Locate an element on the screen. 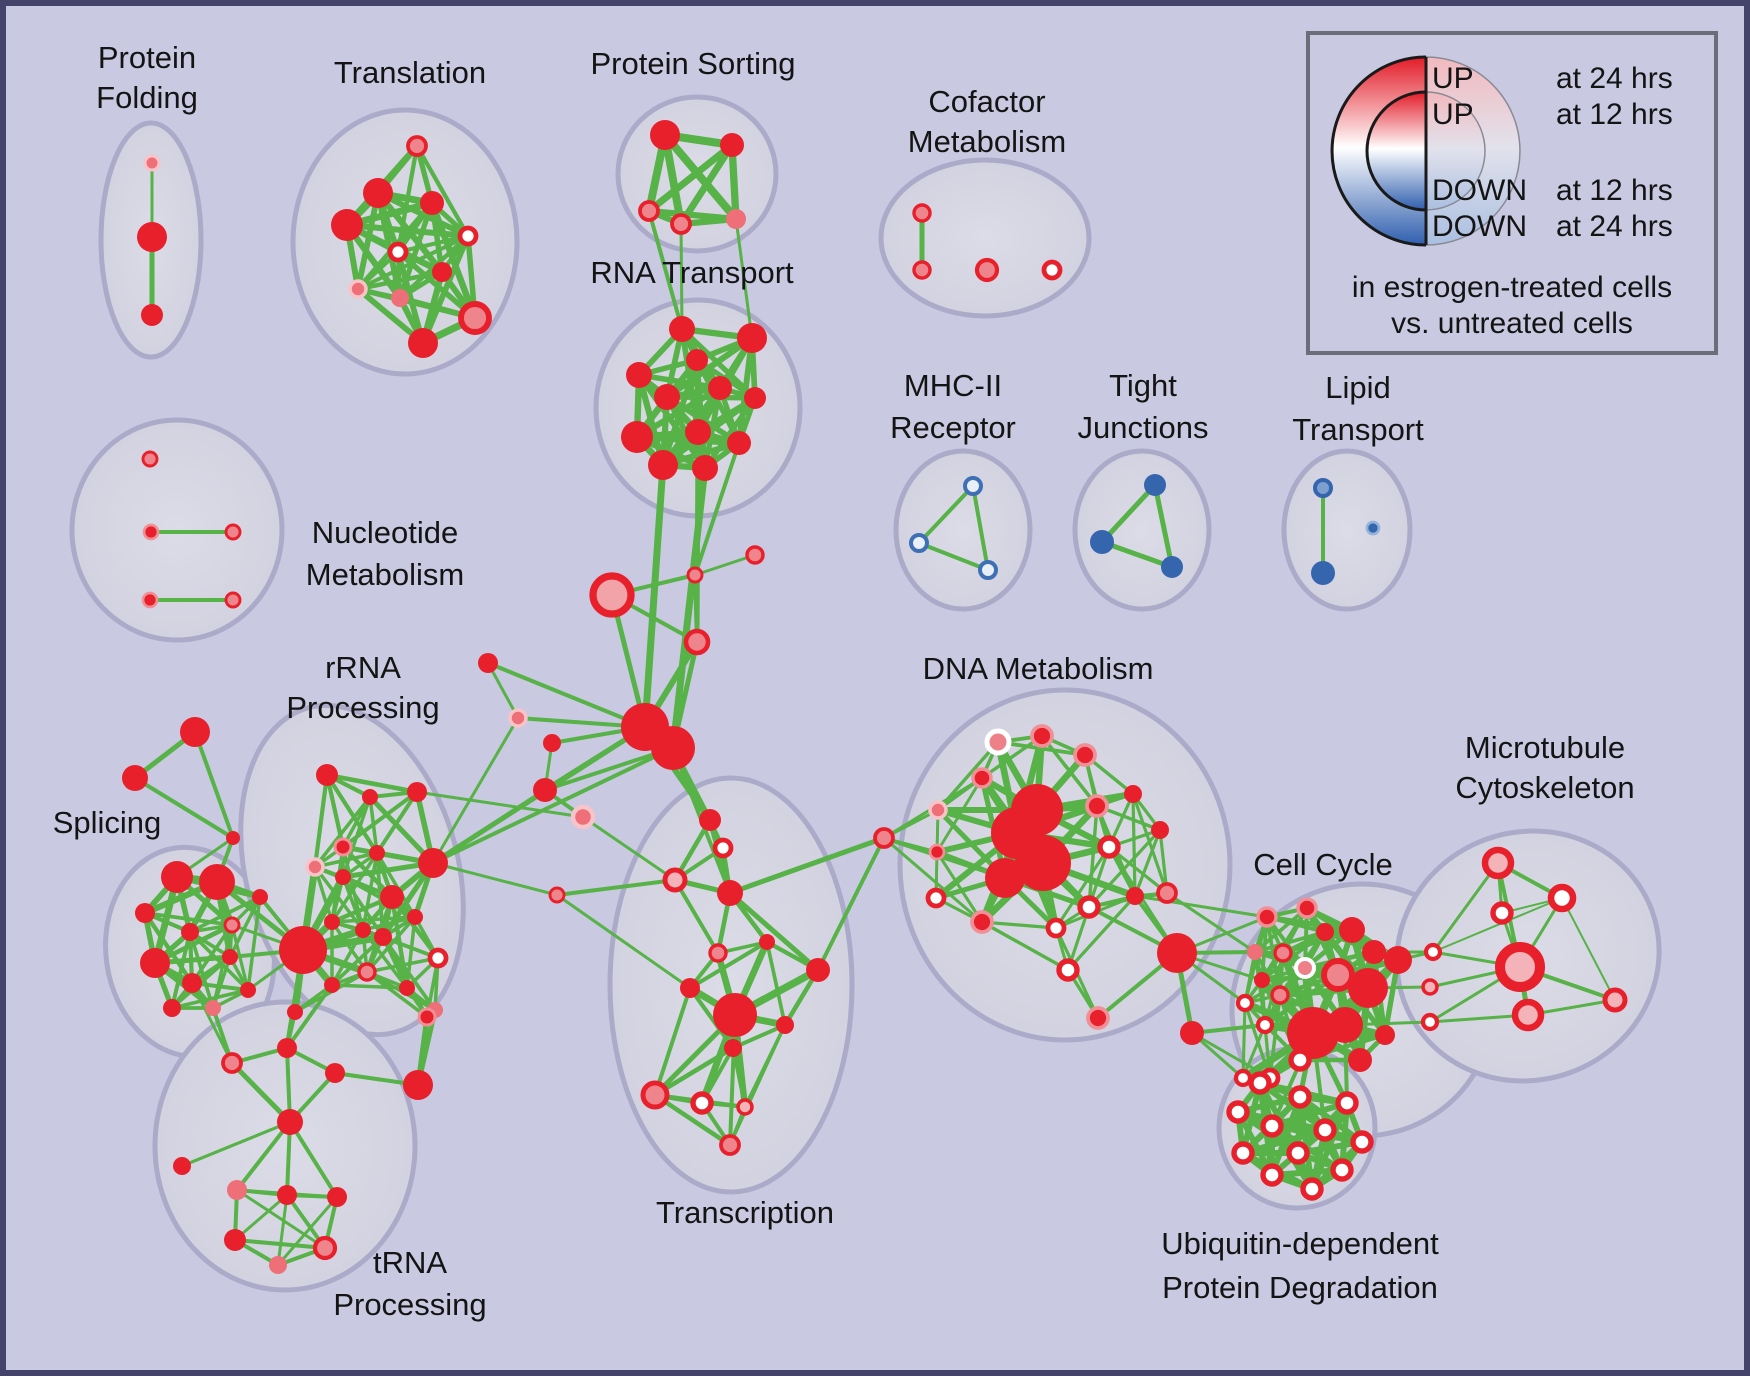 Image resolution: width=1750 pixels, height=1376 pixels. cluster-label-ubiquitin-degradation: Protein Degradation is located at coordinates (1300, 1287).